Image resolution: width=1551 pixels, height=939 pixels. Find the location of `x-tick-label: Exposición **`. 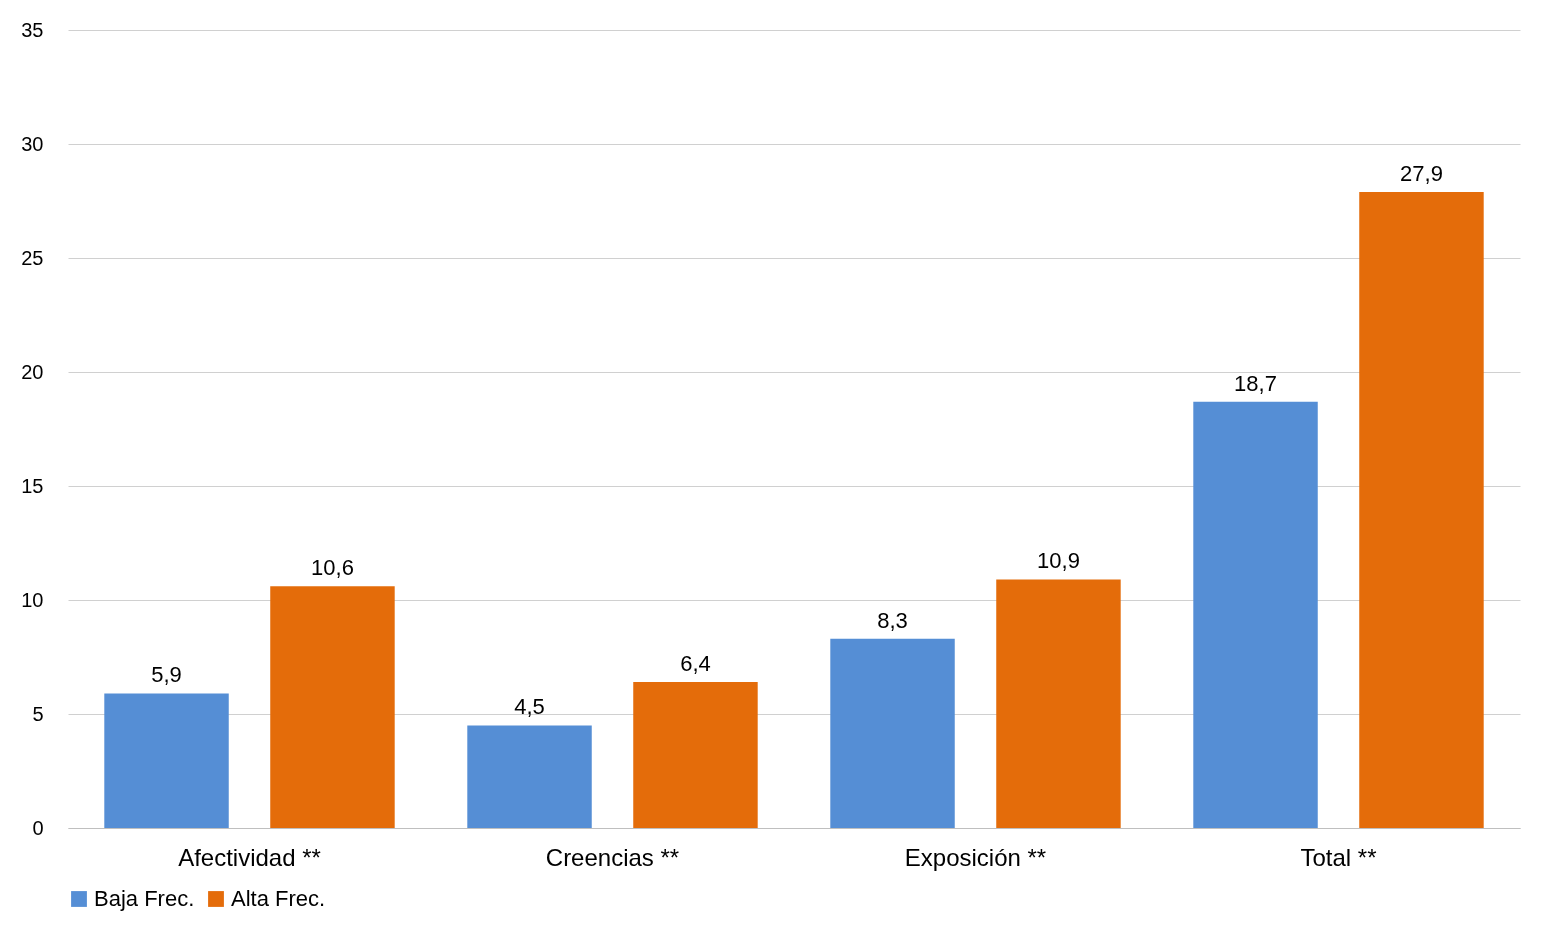

x-tick-label: Exposición ** is located at coordinates (975, 857).